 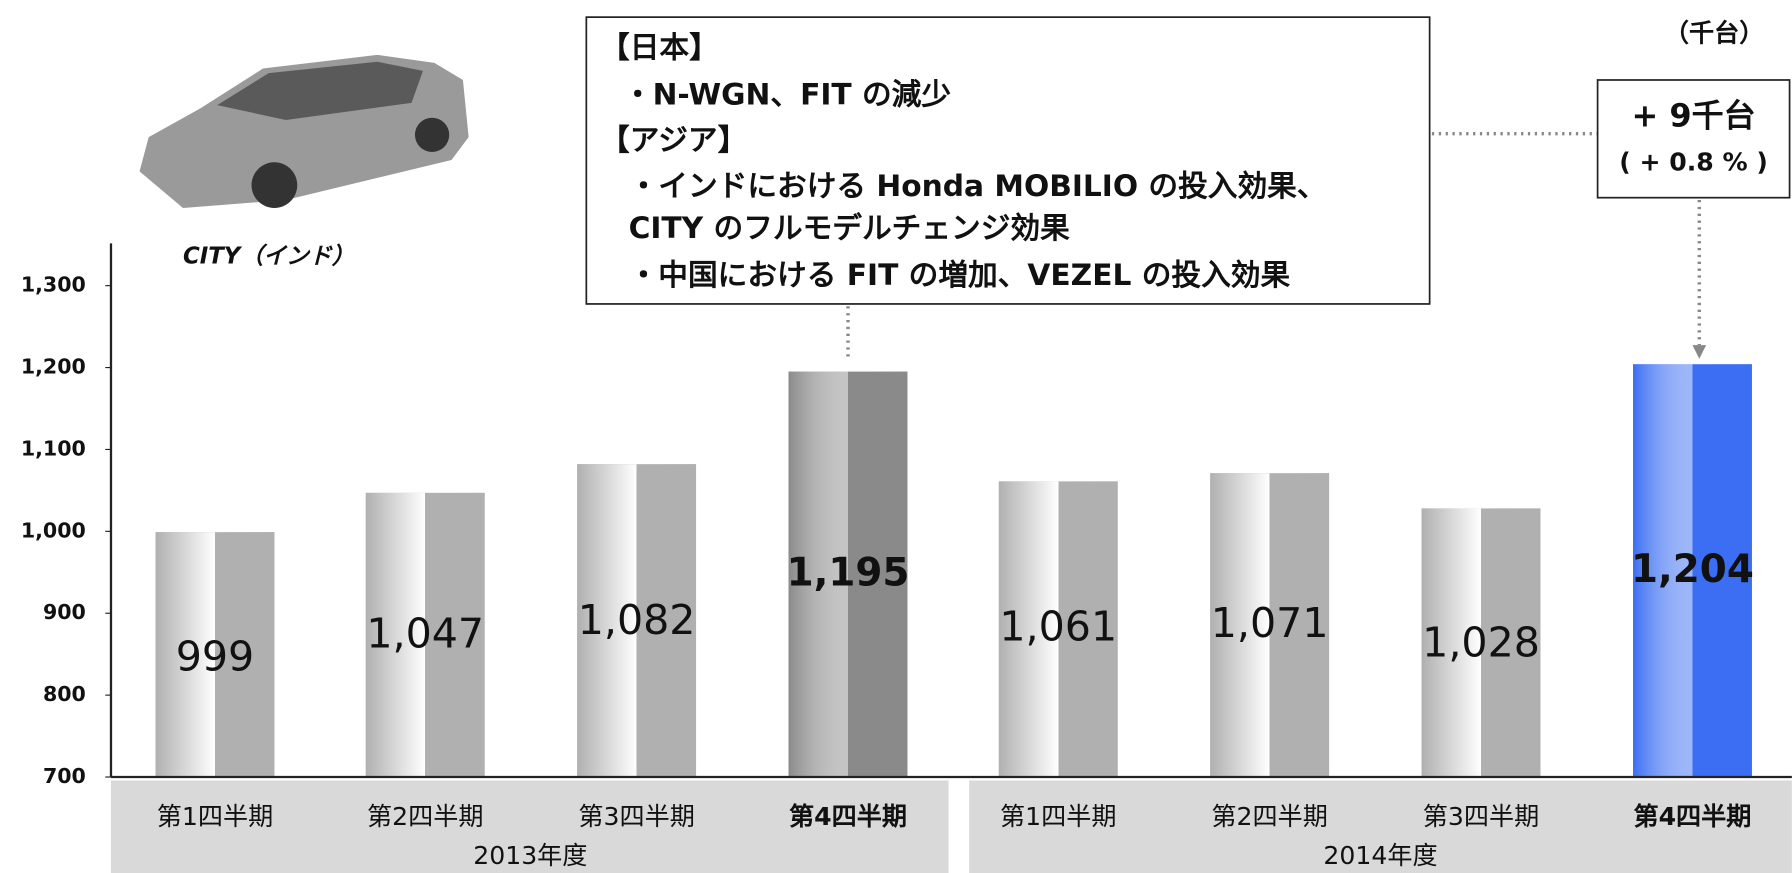 What do you see at coordinates (53, 530) in the screenshot?
I see `y-tick-label: 1,000` at bounding box center [53, 530].